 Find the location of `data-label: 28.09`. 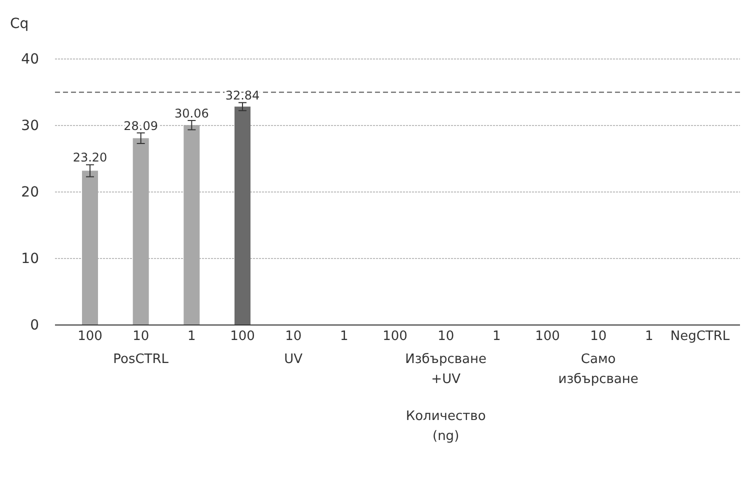

data-label: 28.09 is located at coordinates (141, 125).